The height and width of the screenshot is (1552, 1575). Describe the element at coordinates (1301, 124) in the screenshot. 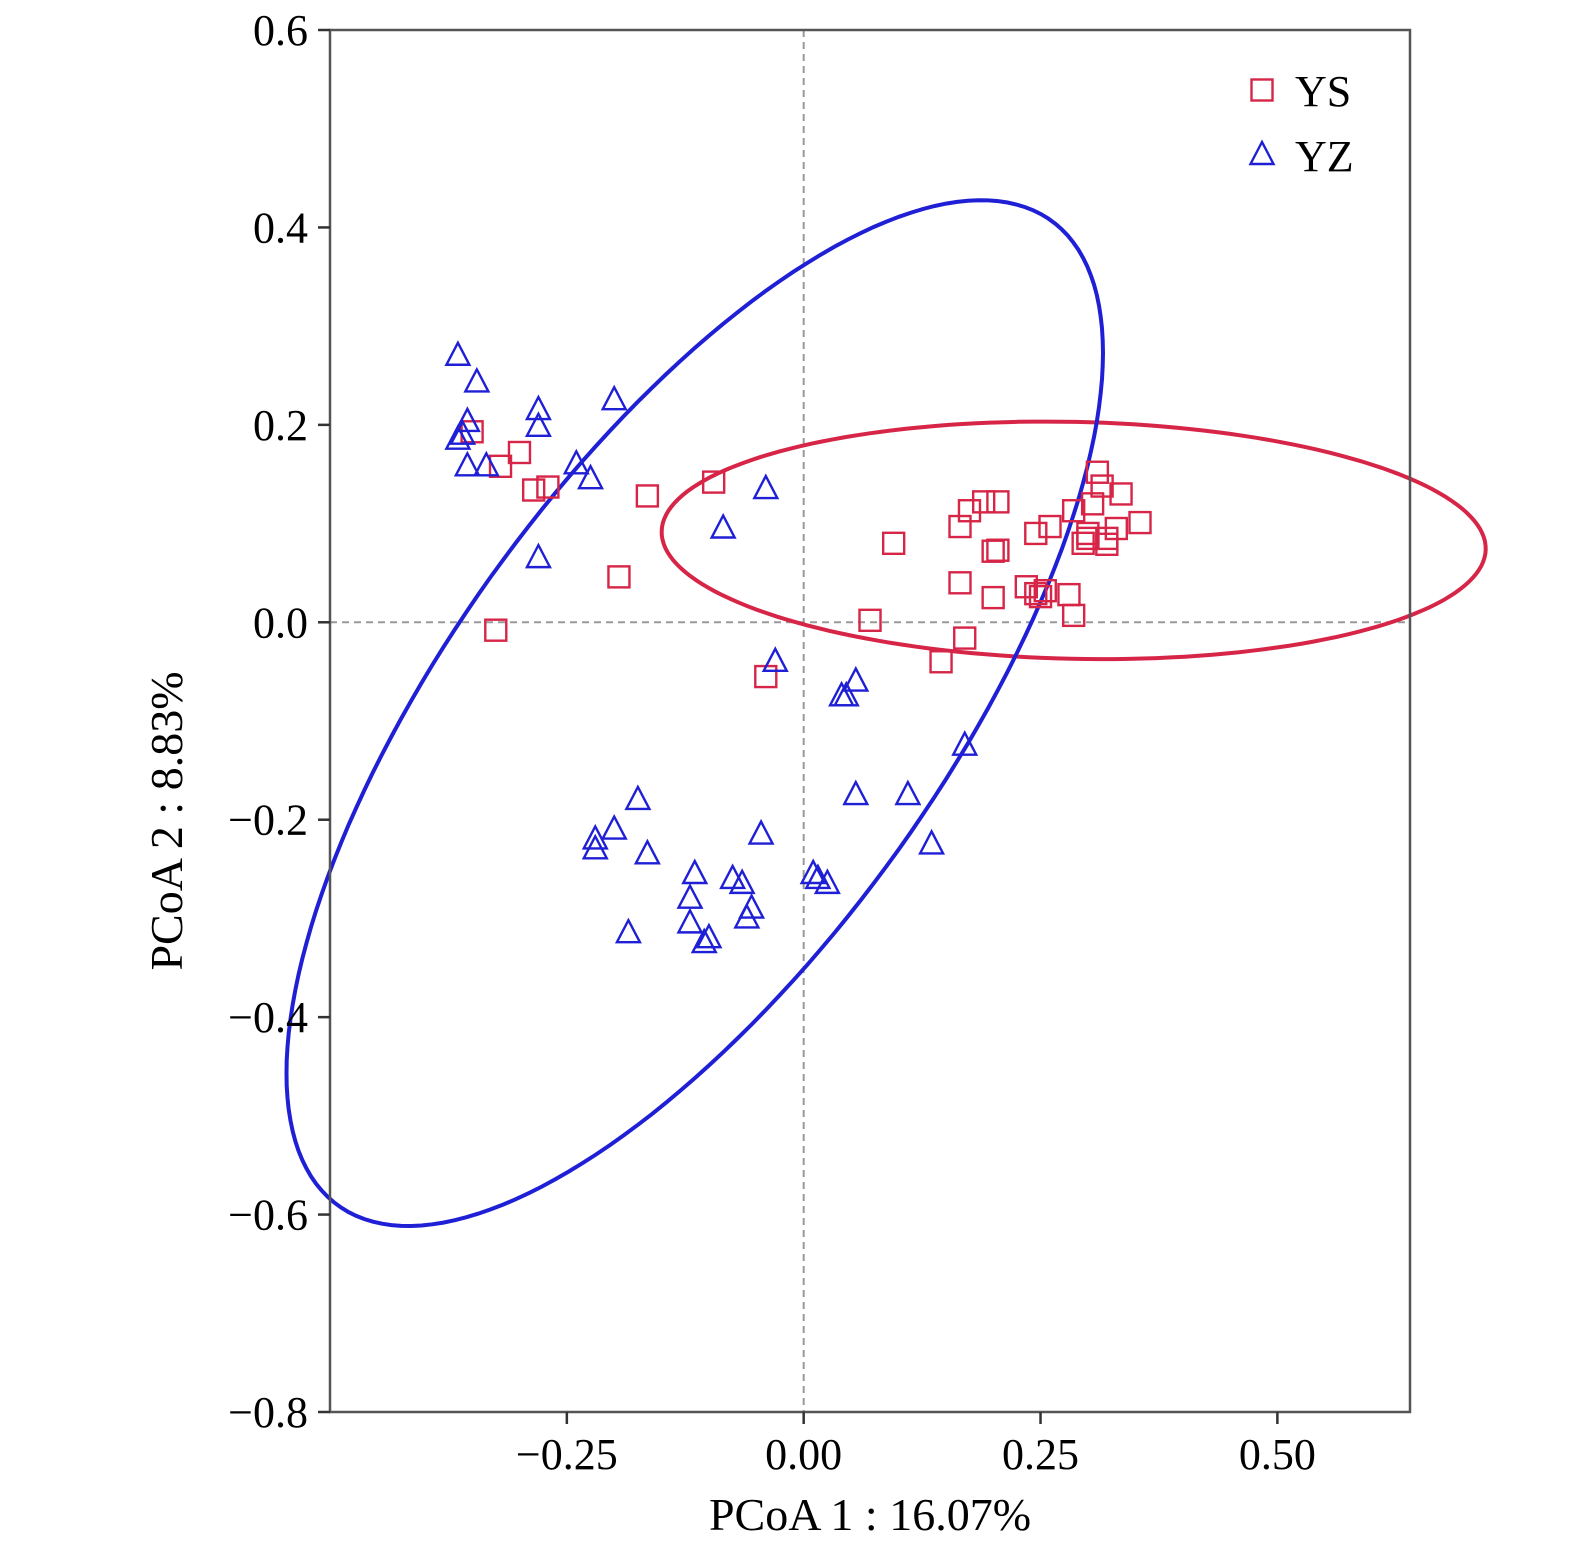

I see `legend: YS YZ` at that location.